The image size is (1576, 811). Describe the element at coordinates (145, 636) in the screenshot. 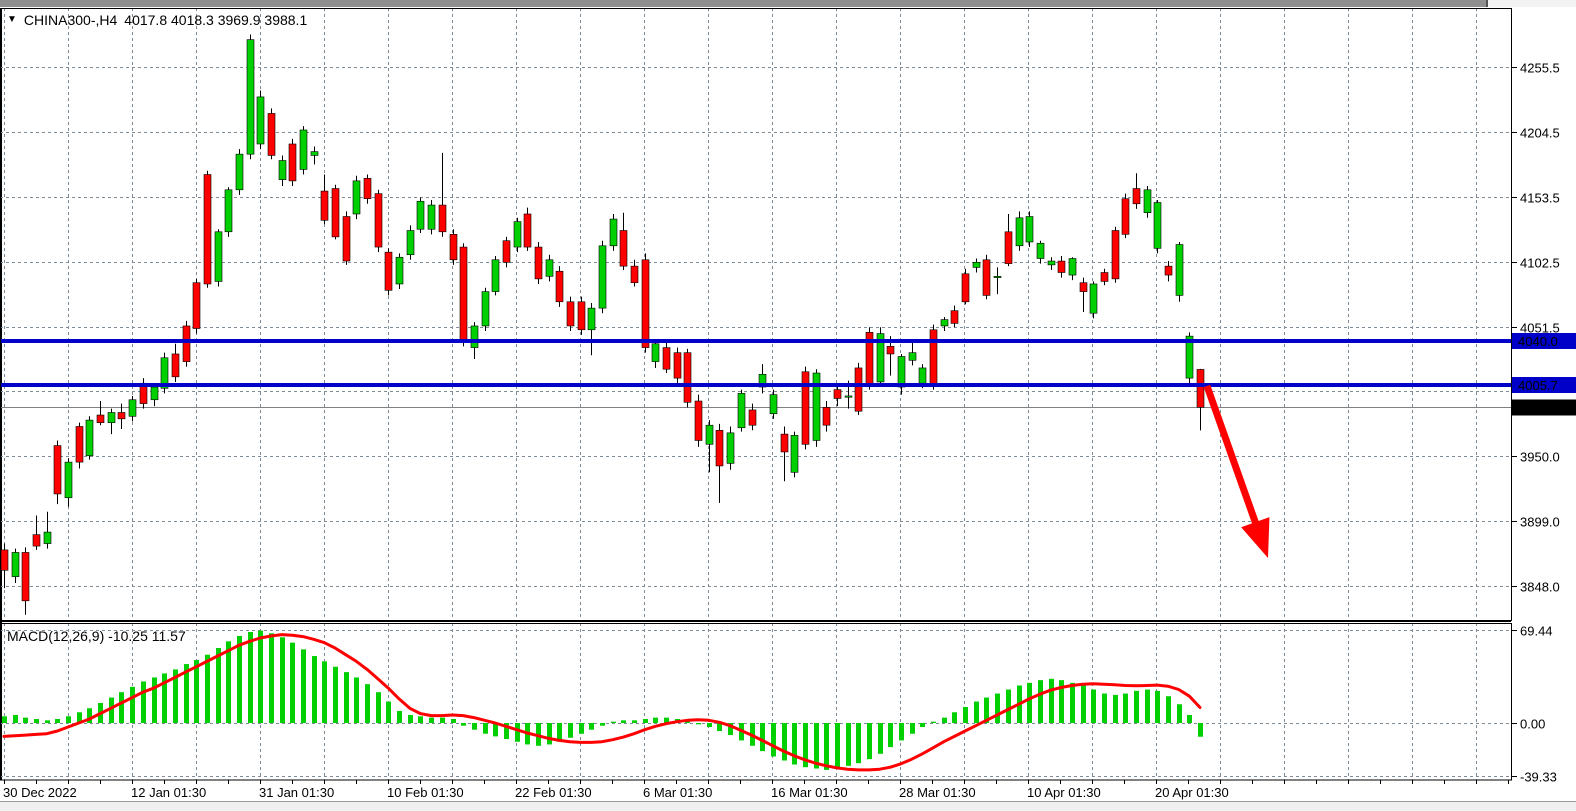

I see `macd-values: -10.25 11.57` at that location.